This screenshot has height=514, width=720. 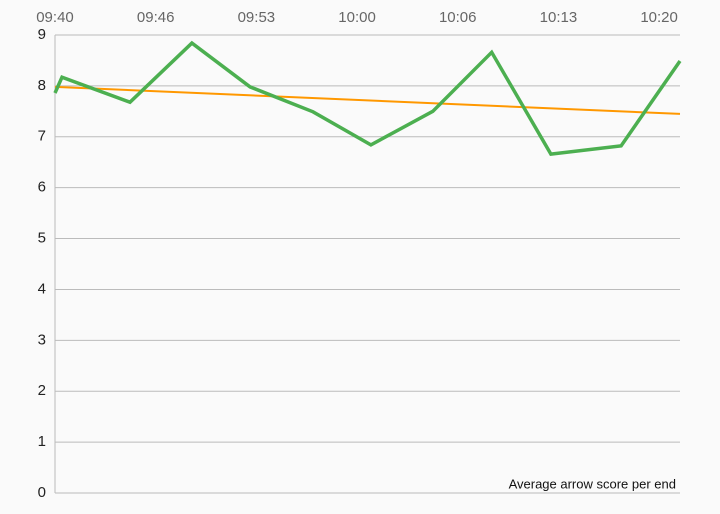 I want to click on x-tick-label: 10:20, so click(x=659, y=17).